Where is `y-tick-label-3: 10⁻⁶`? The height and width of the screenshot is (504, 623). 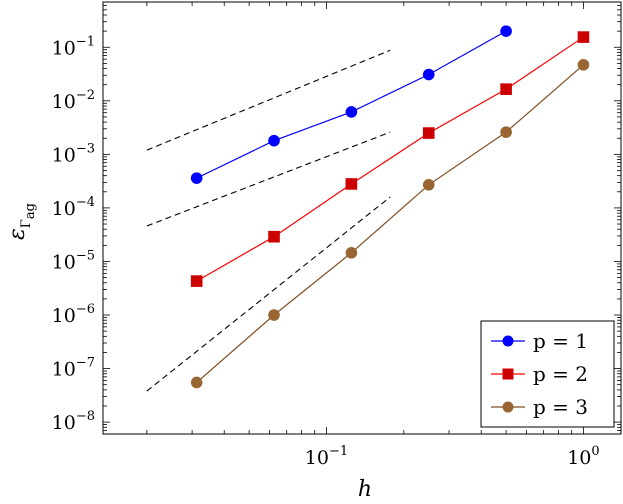
y-tick-label-3: 10⁻⁶ is located at coordinates (73, 314).